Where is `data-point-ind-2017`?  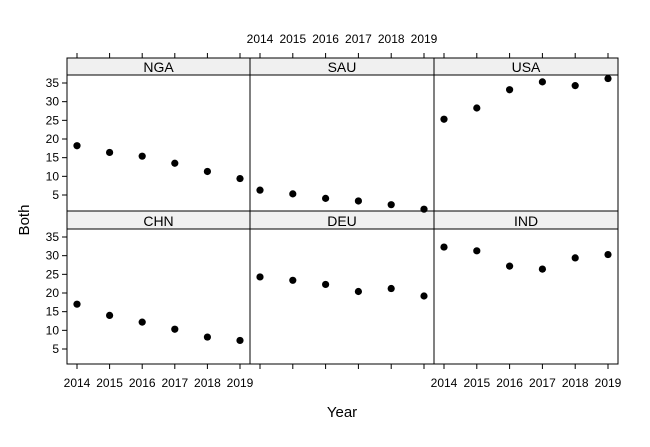
data-point-ind-2017 is located at coordinates (542, 269).